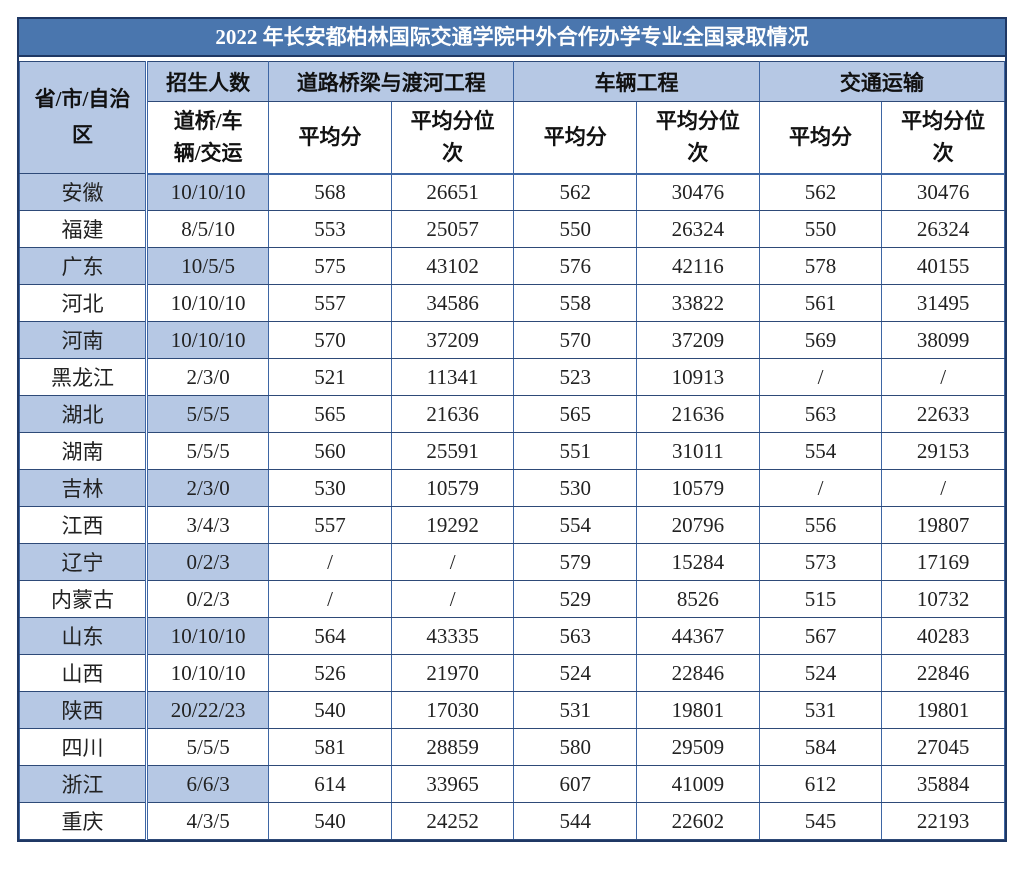  What do you see at coordinates (83, 377) in the screenshot?
I see `cell-province: 黑龙江` at bounding box center [83, 377].